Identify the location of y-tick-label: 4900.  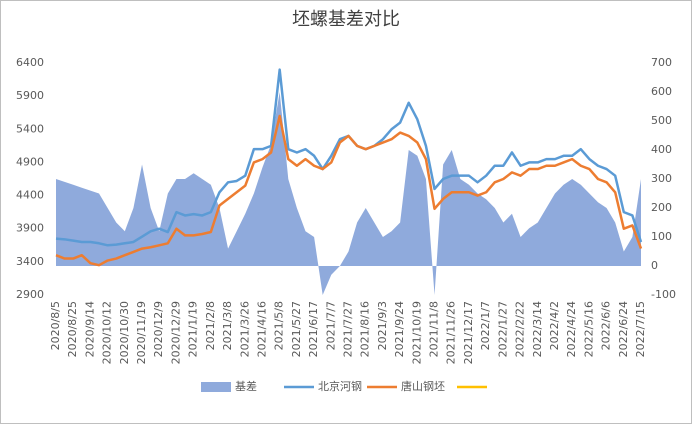
(30, 161).